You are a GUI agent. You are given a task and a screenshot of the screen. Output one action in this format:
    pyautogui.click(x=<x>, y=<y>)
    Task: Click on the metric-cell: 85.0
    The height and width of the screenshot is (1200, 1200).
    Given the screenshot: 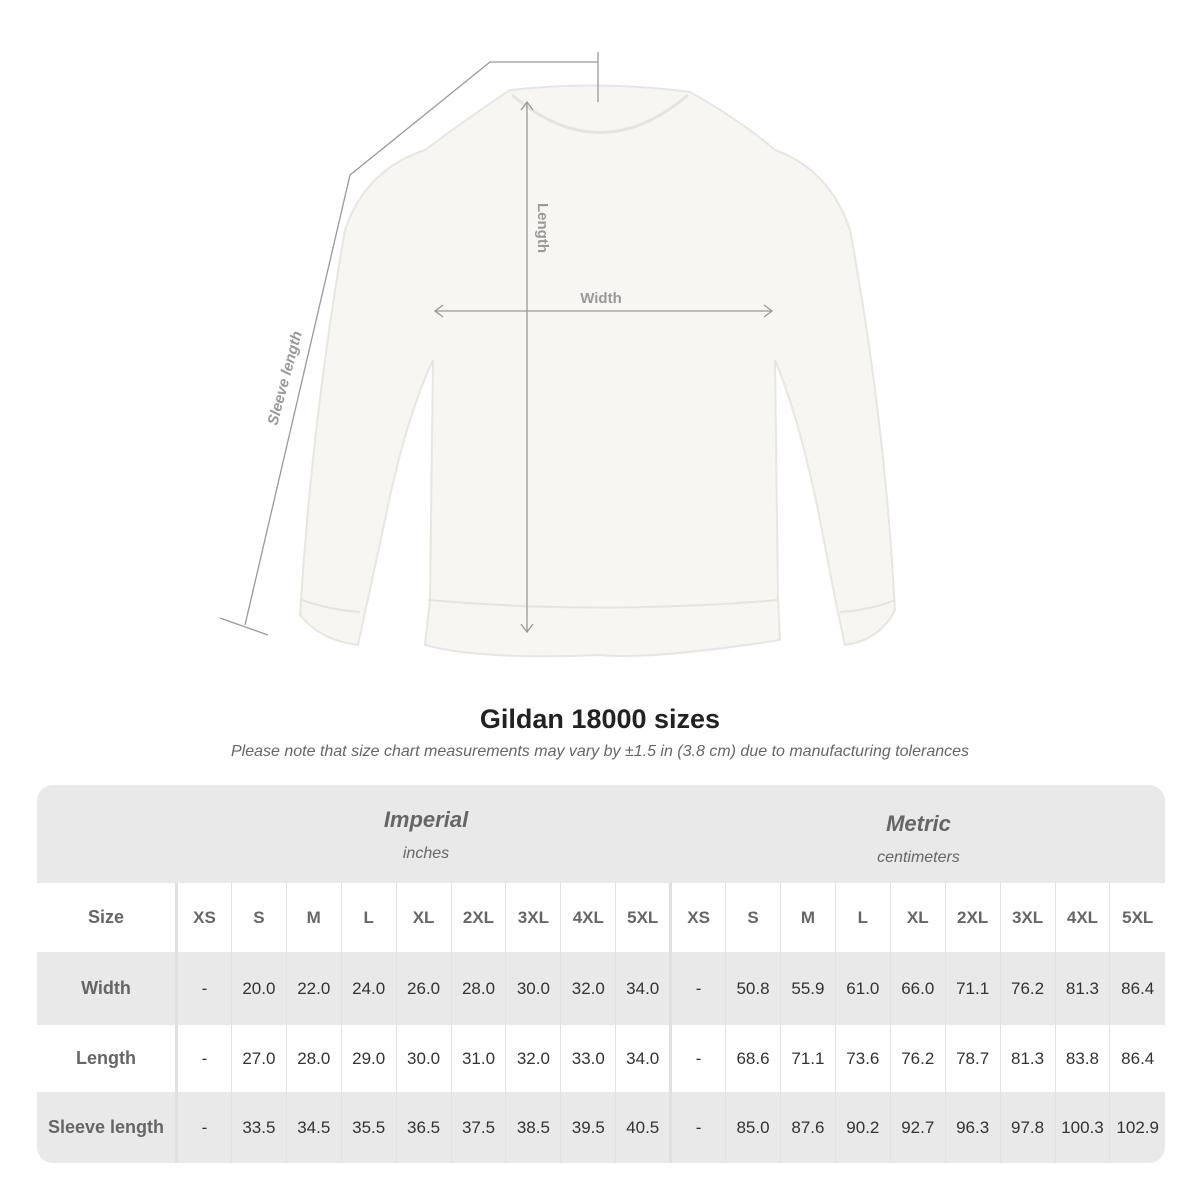 What is the action you would take?
    pyautogui.click(x=753, y=1127)
    